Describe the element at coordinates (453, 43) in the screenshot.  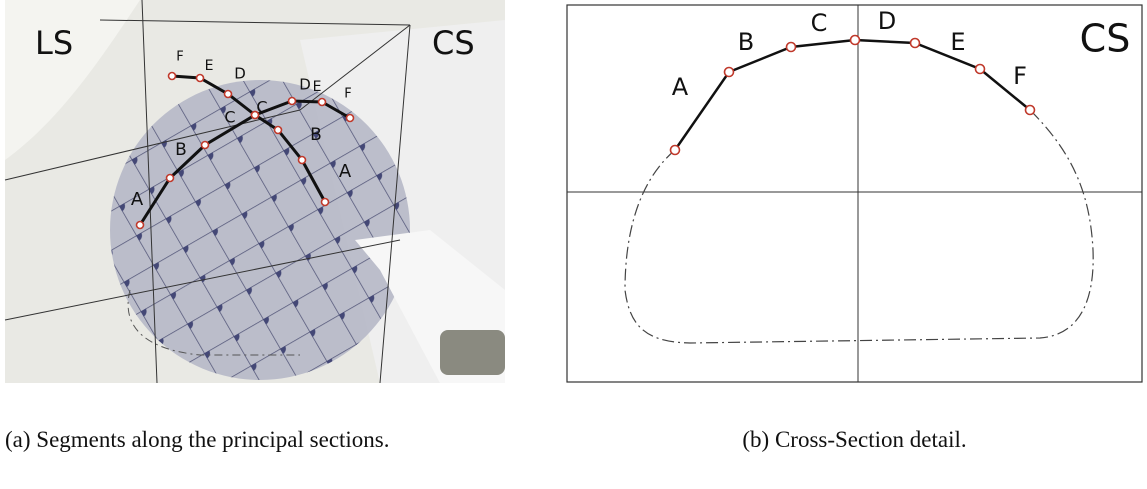
I see `plane-label: CS` at that location.